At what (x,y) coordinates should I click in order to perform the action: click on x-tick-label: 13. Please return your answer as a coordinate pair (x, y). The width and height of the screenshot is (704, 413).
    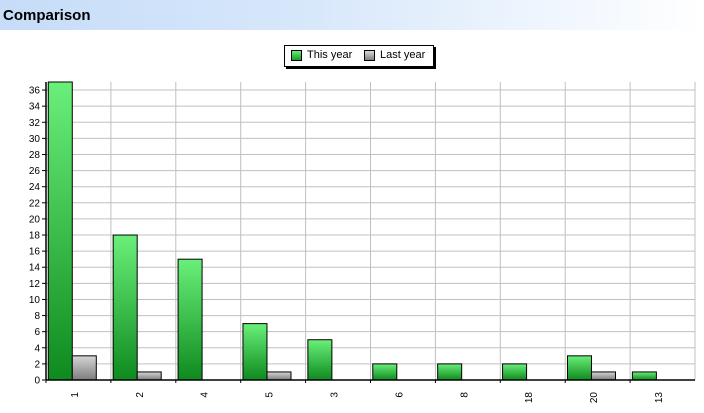
    Looking at the image, I should click on (659, 398).